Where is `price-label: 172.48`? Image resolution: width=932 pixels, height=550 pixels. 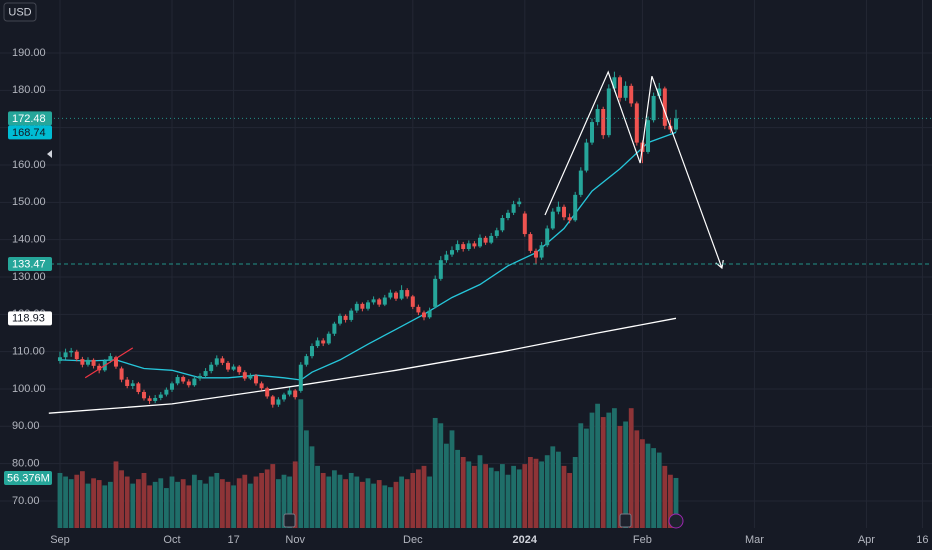 price-label: 172.48 is located at coordinates (29, 119).